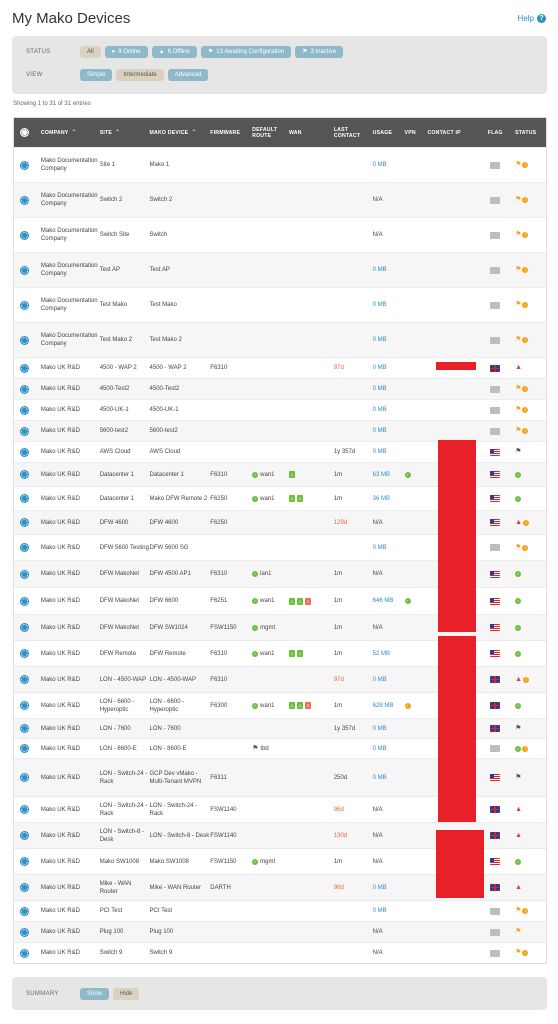  I want to click on header-company: COMPANY ⌃, so click(58, 133).